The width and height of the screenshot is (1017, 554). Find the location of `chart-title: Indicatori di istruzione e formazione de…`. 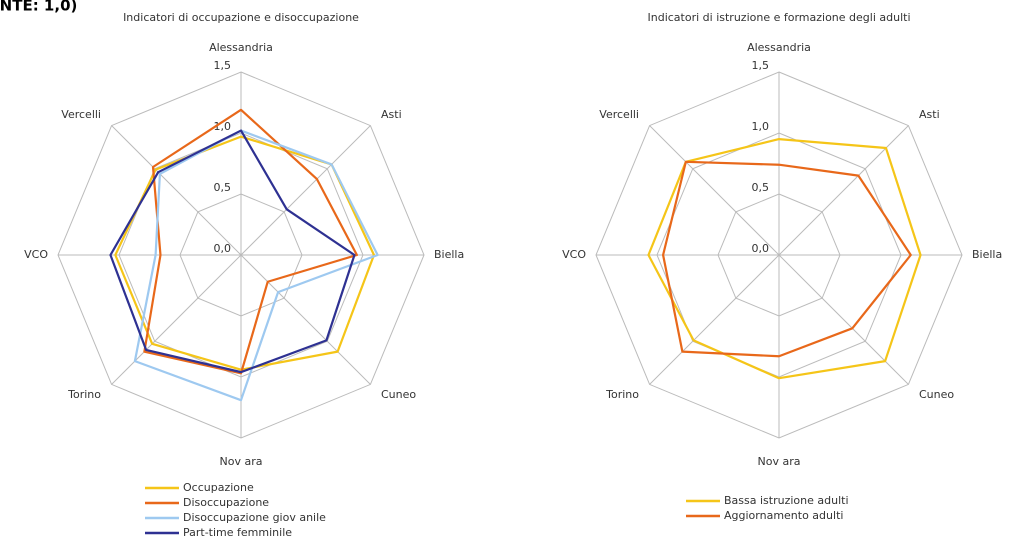

chart-title: Indicatori di istruzione e formazione de… is located at coordinates (779, 17).